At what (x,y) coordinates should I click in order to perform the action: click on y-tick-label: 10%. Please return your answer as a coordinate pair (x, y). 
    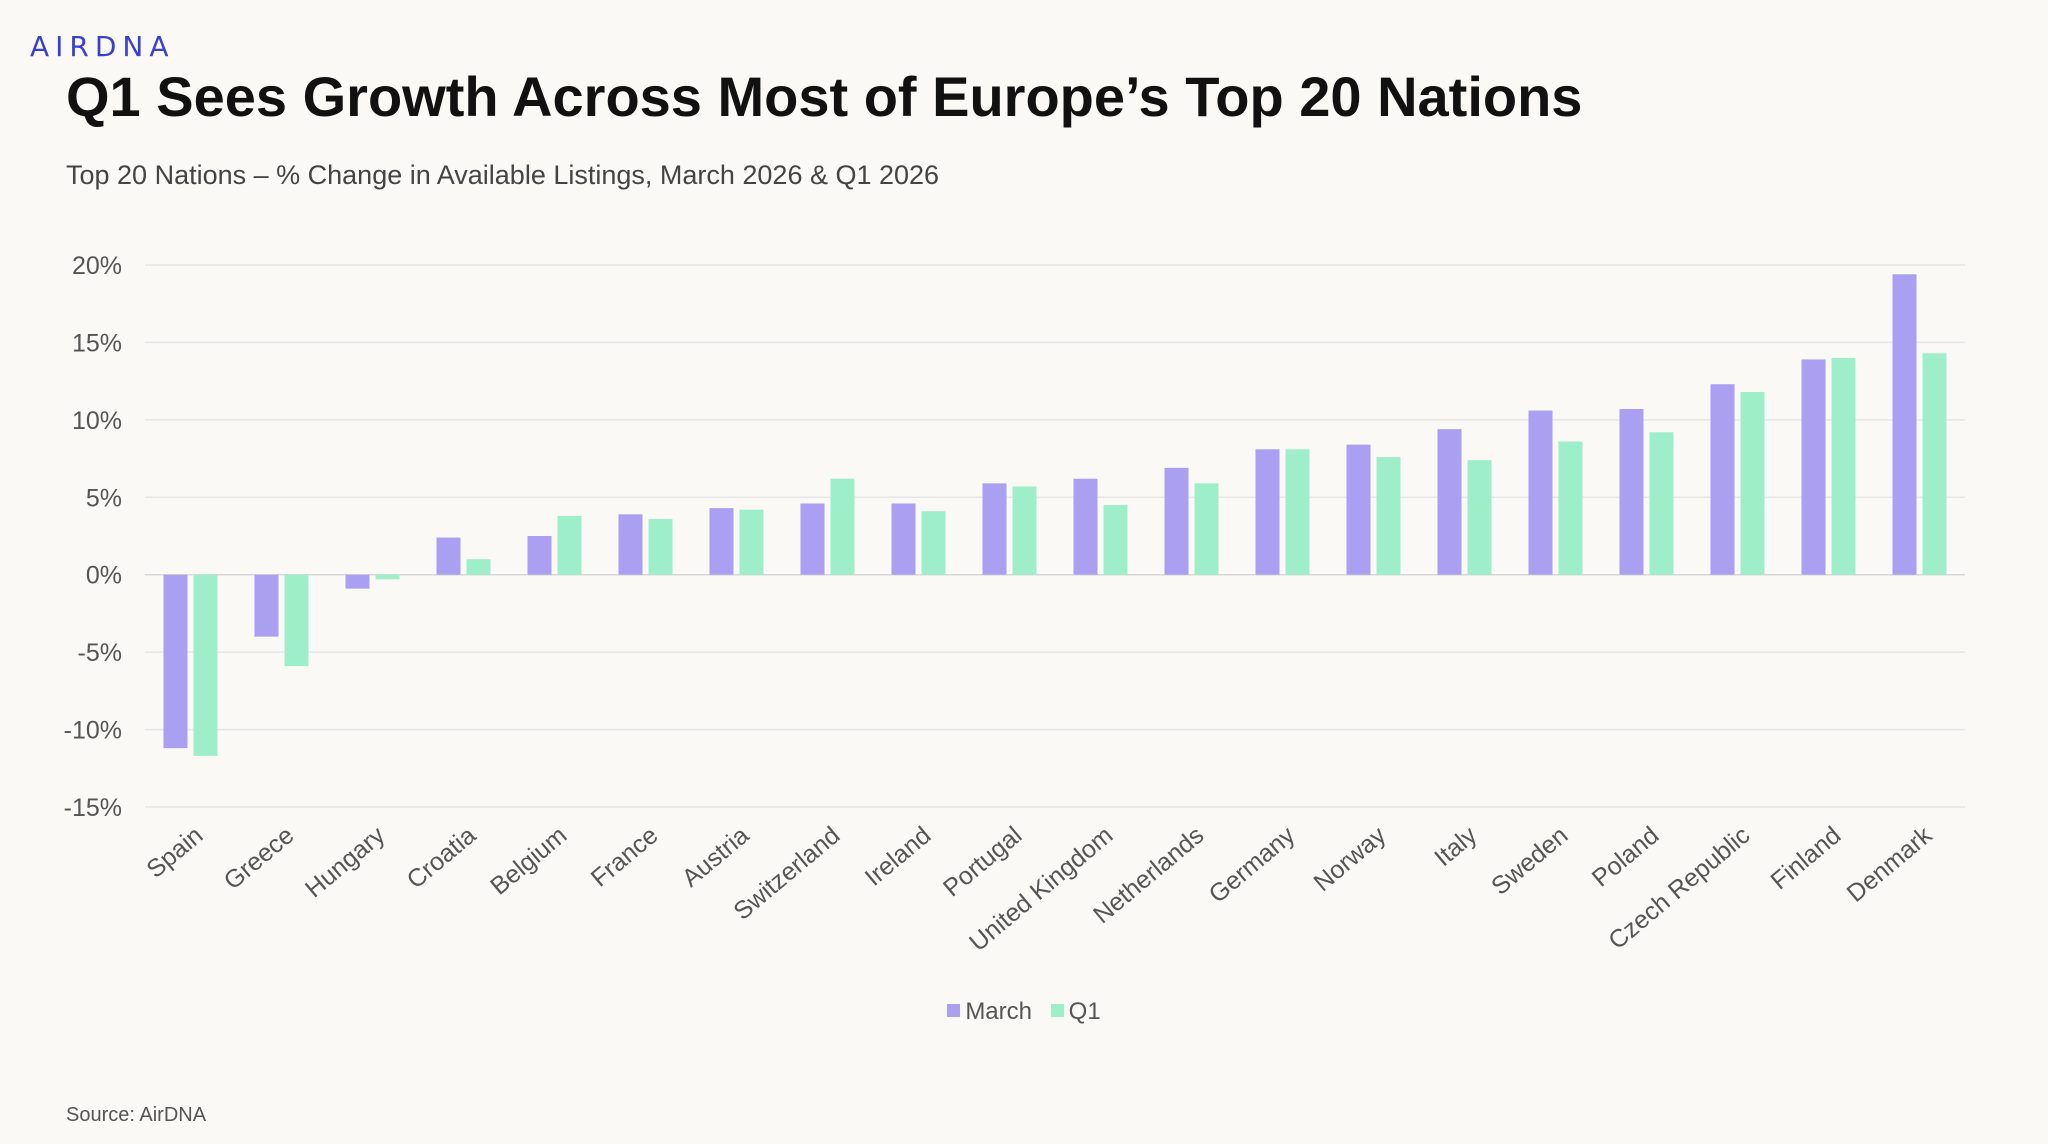
    Looking at the image, I should click on (97, 421).